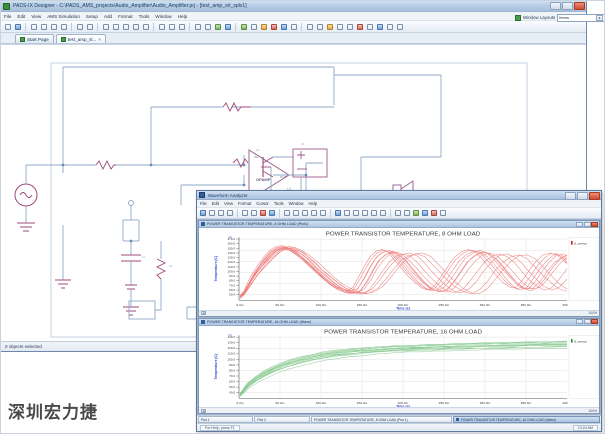 This screenshot has height=434, width=605. I want to click on save-waveform-icon, so click(212, 213).